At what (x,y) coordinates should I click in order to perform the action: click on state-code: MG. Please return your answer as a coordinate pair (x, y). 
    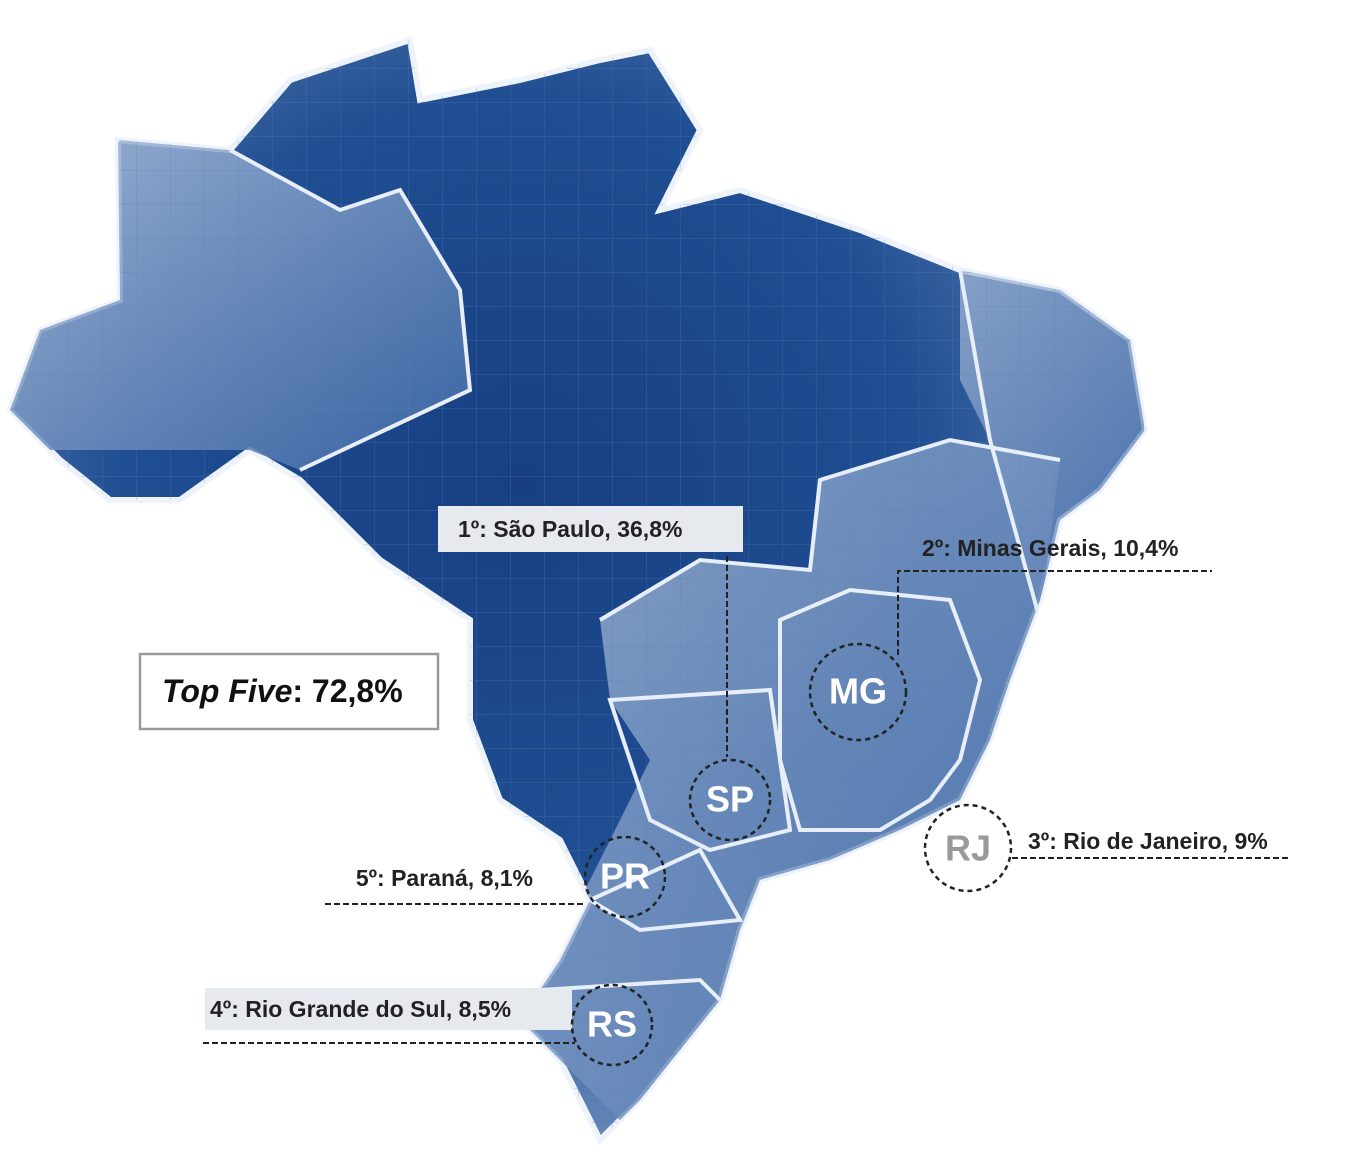
    Looking at the image, I should click on (858, 691).